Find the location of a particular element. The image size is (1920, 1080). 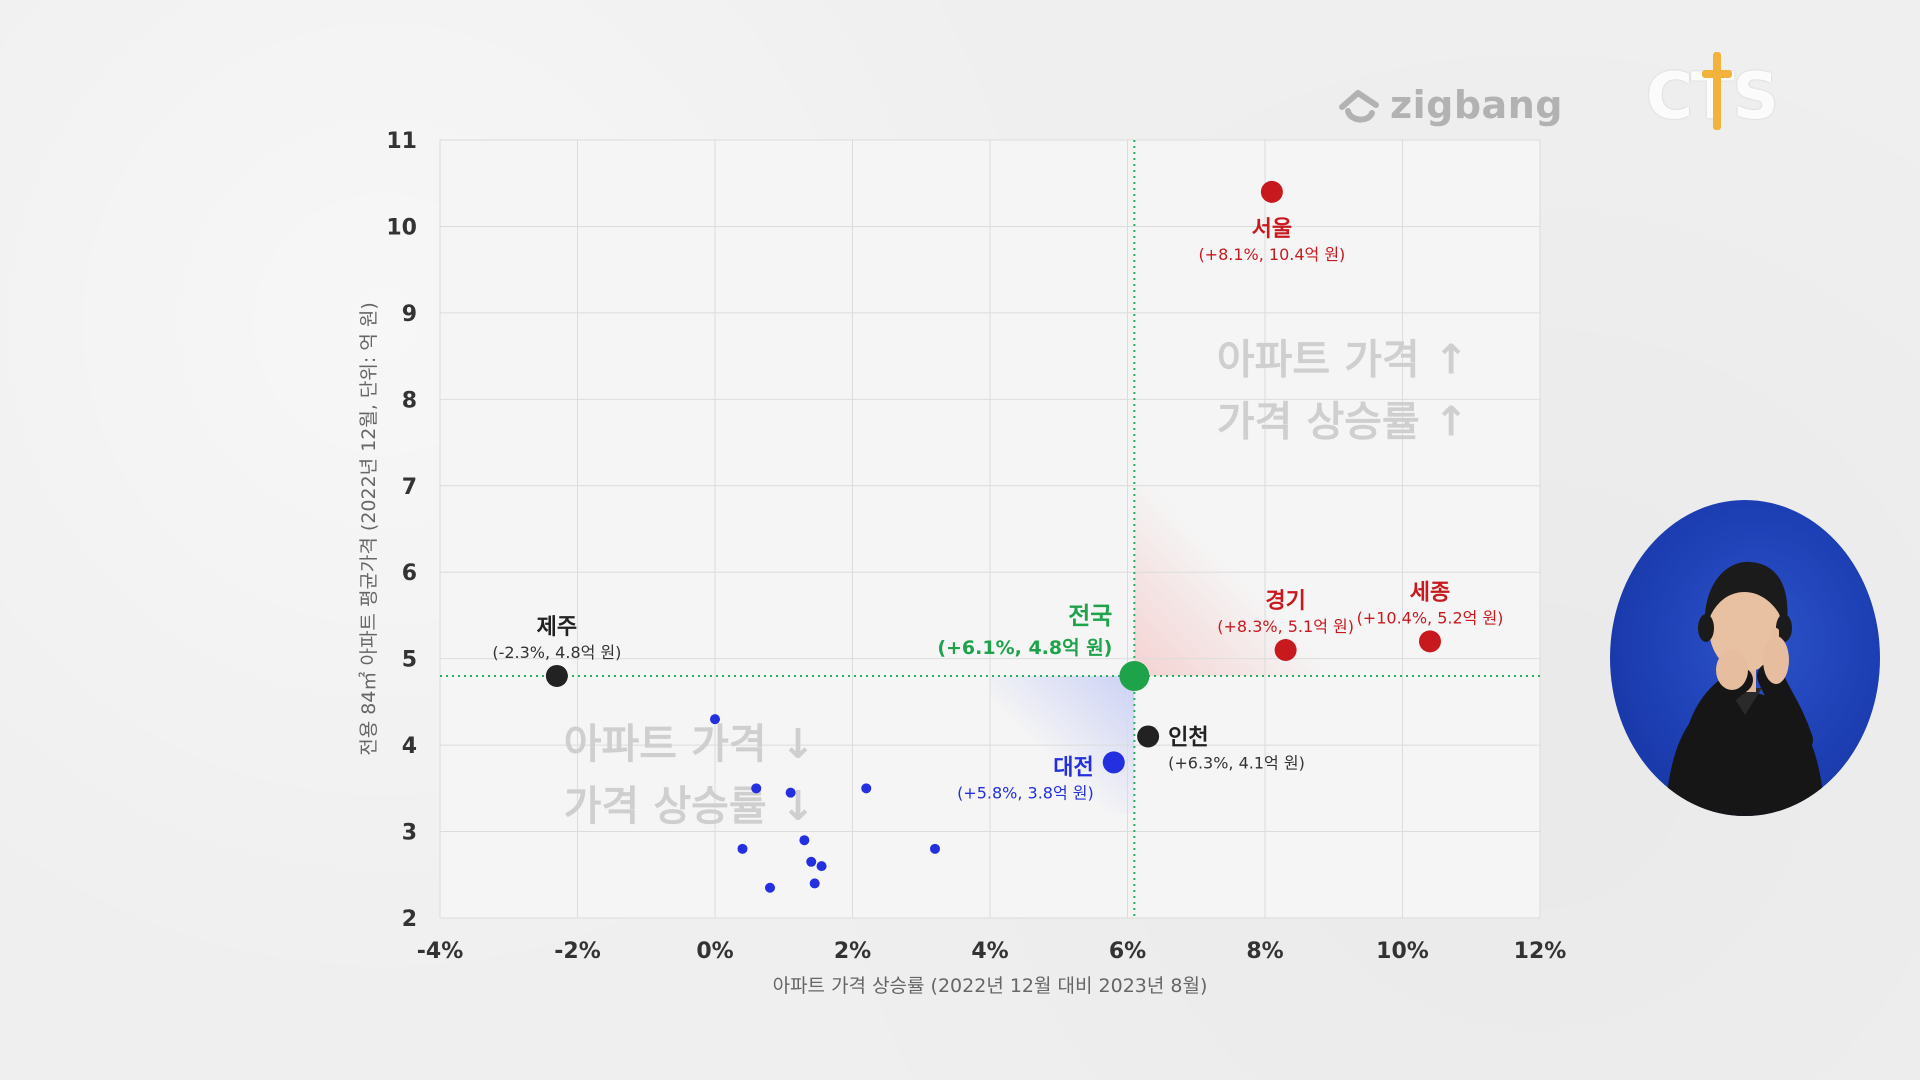

y-axis-title: 전용 84㎡ 아파트 평균가격 (2022년 12월, 단위: 억 원) is located at coordinates (368, 529).